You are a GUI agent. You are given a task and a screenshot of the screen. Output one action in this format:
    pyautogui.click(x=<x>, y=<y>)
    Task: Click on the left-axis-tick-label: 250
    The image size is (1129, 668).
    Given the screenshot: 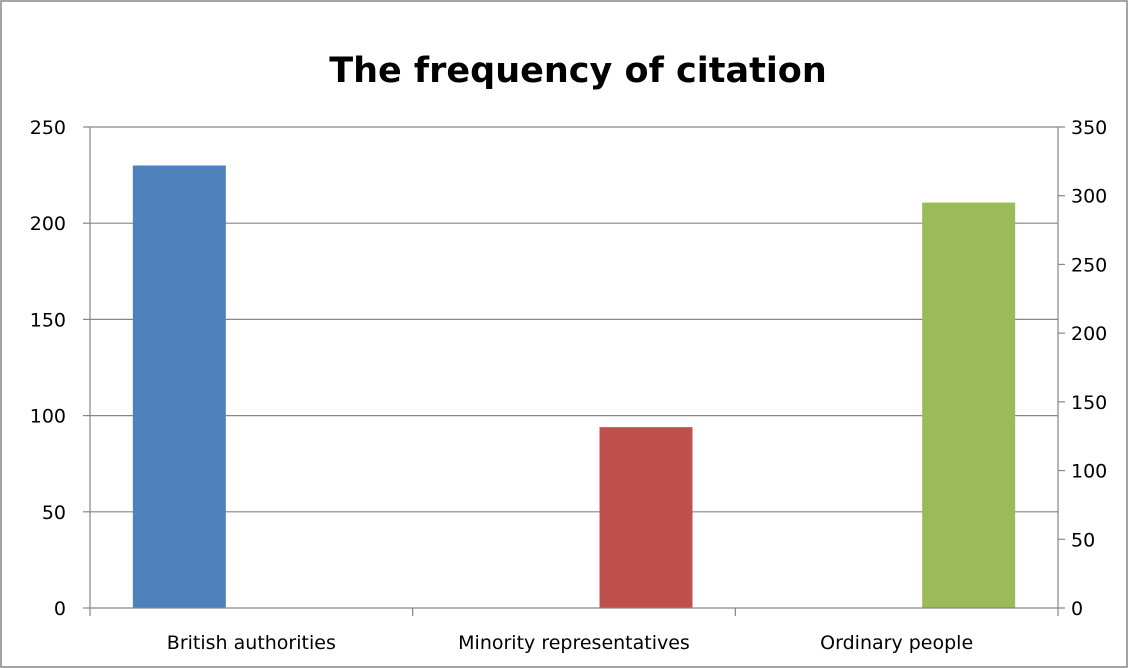 What is the action you would take?
    pyautogui.click(x=48, y=128)
    